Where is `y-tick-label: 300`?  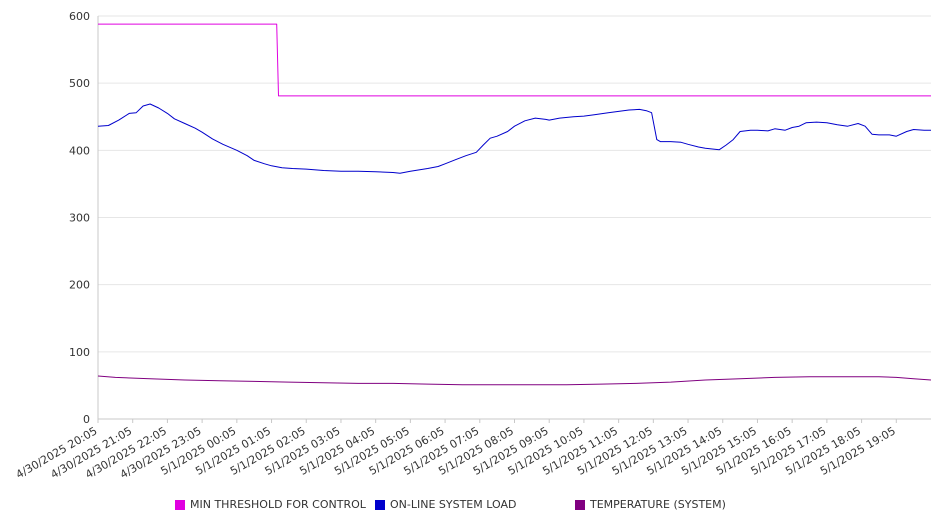 y-tick-label: 300 is located at coordinates (79, 218).